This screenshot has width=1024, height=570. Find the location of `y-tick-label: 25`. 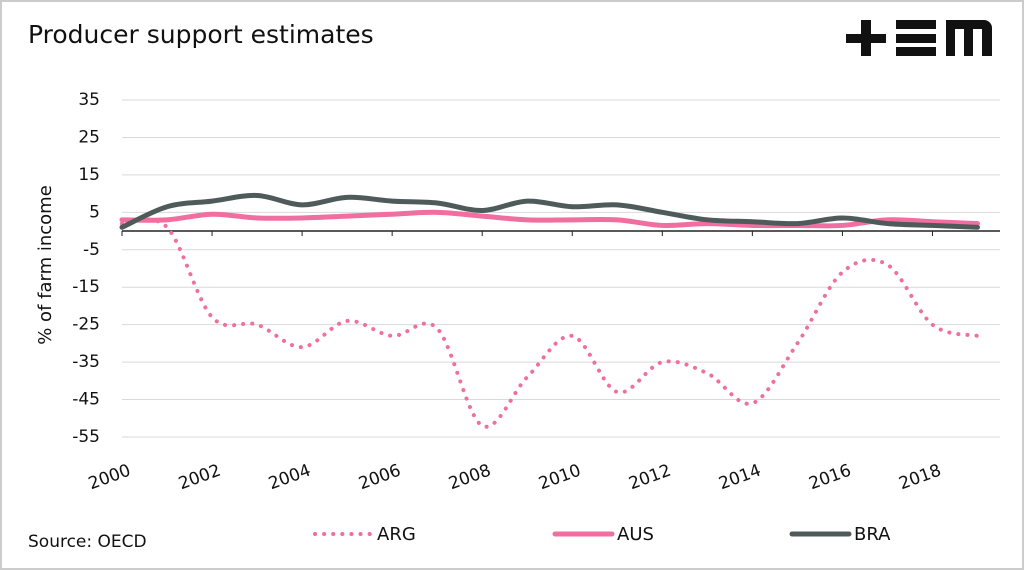

y-tick-label: 25 is located at coordinates (89, 137).